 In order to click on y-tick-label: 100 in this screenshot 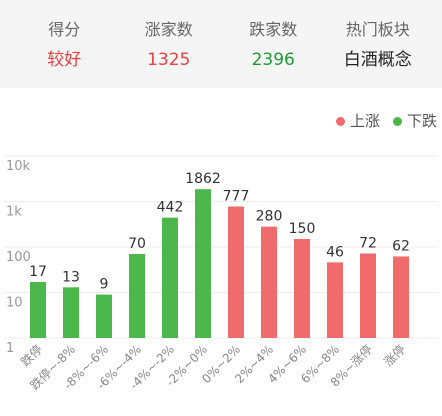, I will do `click(18, 257)`.